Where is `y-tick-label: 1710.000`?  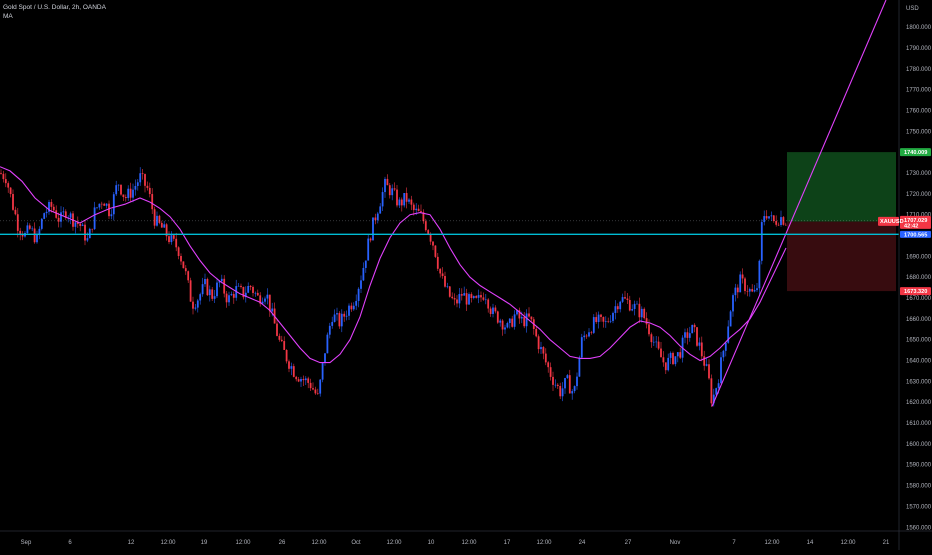
y-tick-label: 1710.000 is located at coordinates (919, 216).